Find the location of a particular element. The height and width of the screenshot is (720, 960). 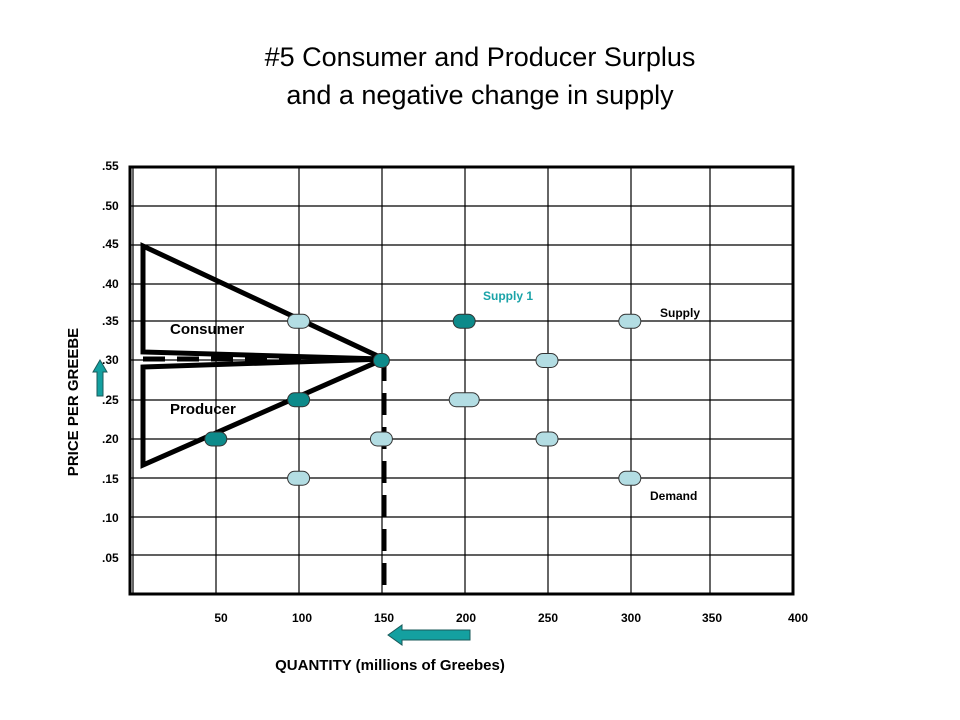

producer-label: Producer is located at coordinates (203, 409).